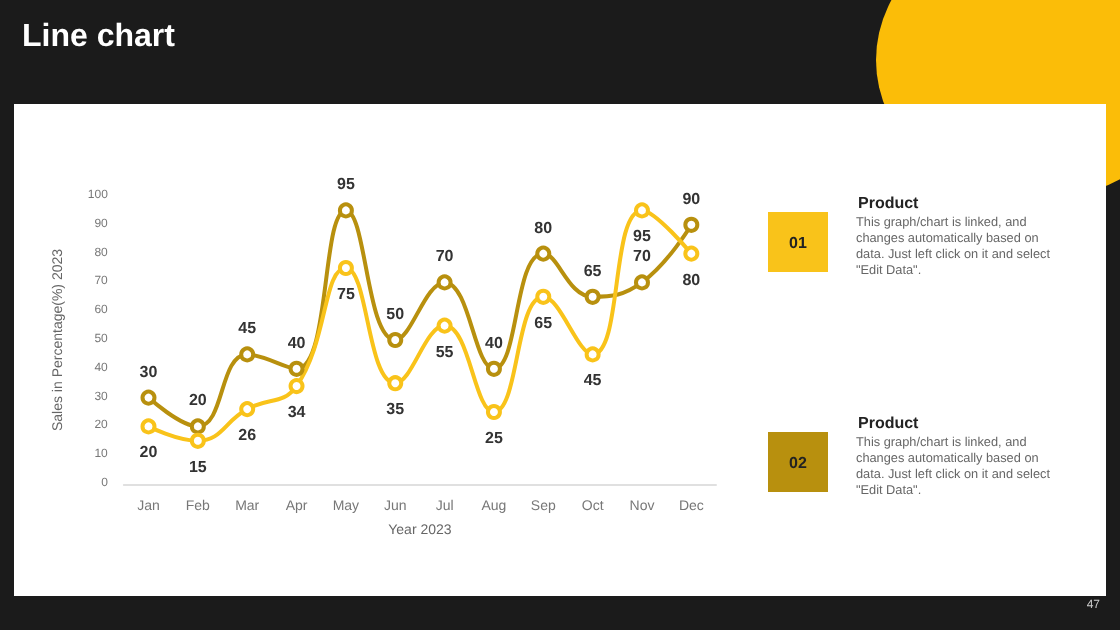 This screenshot has width=1120, height=630. I want to click on data-label: 90, so click(692, 198).